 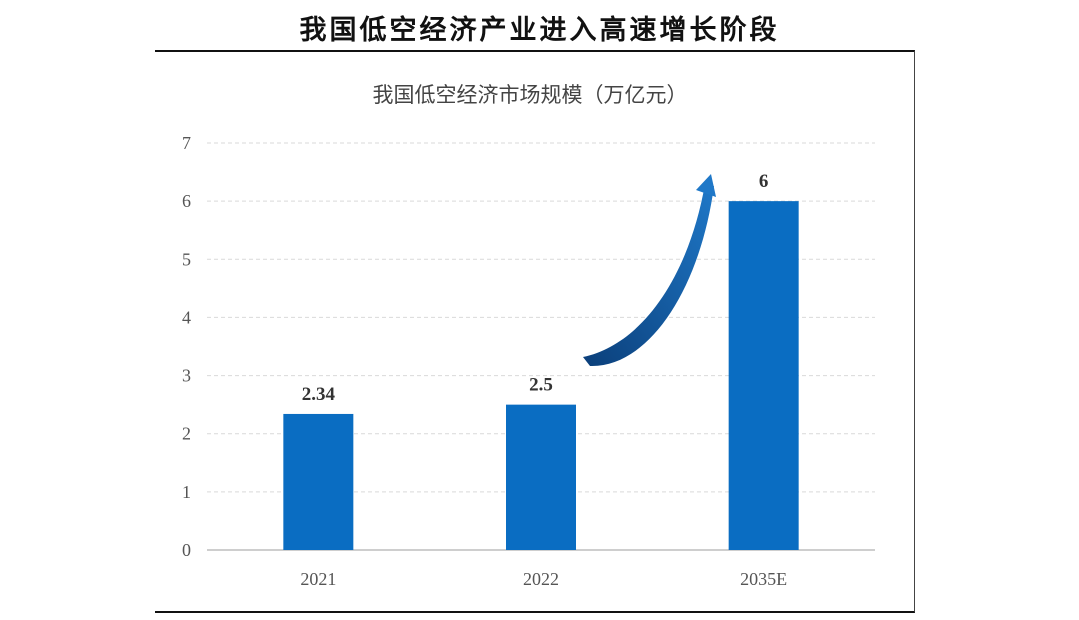 What do you see at coordinates (318, 481) in the screenshot?
I see `bar-2021` at bounding box center [318, 481].